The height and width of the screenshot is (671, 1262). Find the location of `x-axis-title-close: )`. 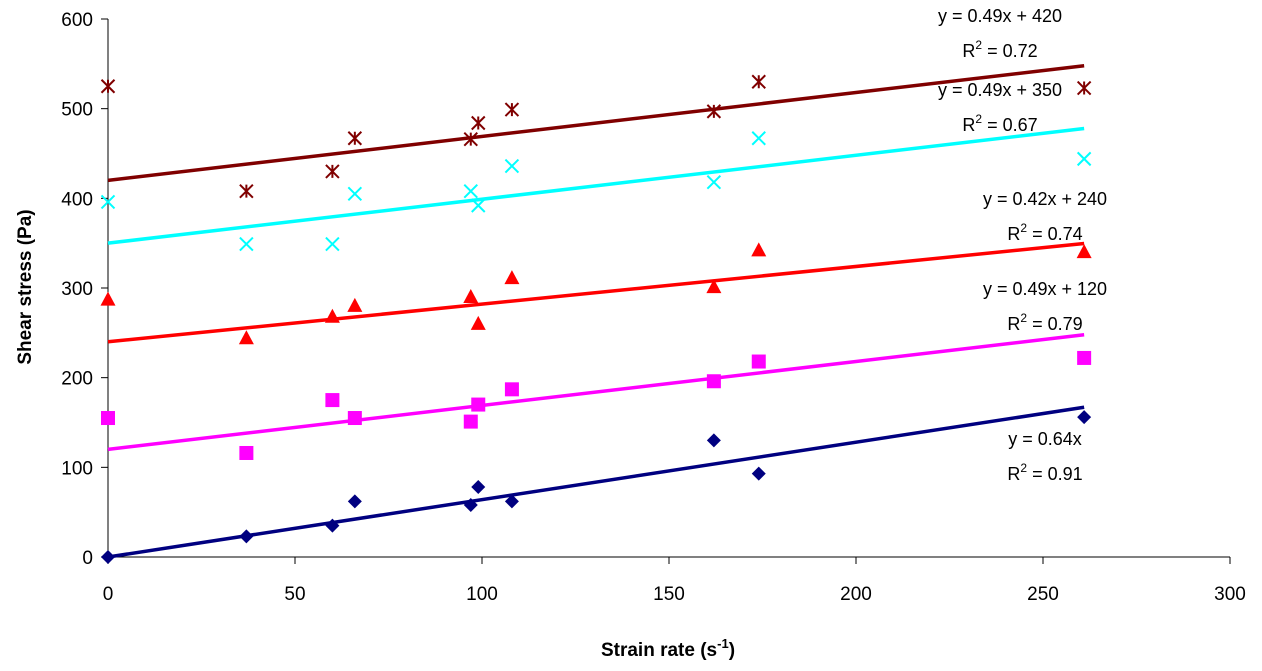

x-axis-title-close: ) is located at coordinates (732, 650).